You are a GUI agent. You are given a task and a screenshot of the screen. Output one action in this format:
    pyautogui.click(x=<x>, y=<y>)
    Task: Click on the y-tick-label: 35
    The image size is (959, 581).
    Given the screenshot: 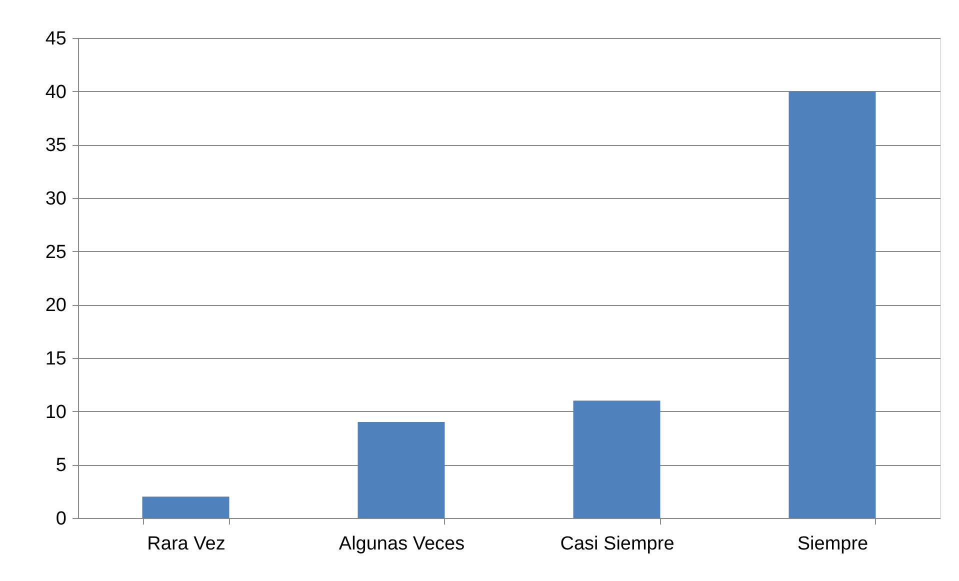 What is the action you would take?
    pyautogui.click(x=55, y=145)
    